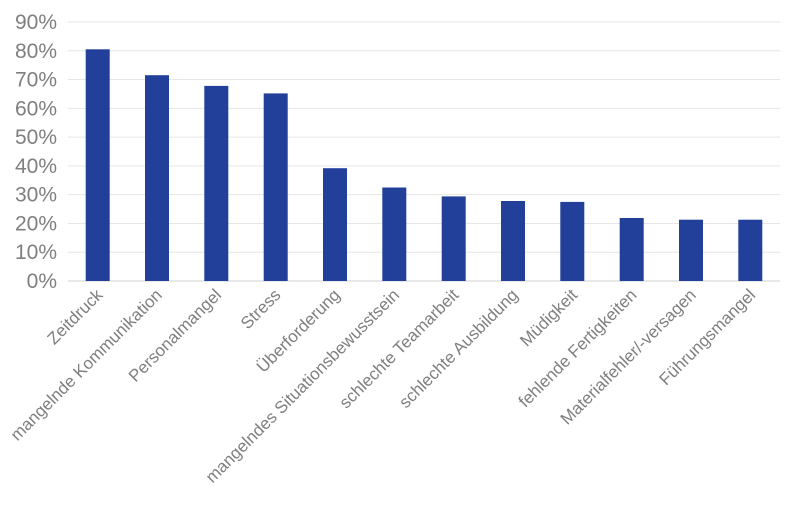  I want to click on y-tick-label: 90%, so click(36, 22).